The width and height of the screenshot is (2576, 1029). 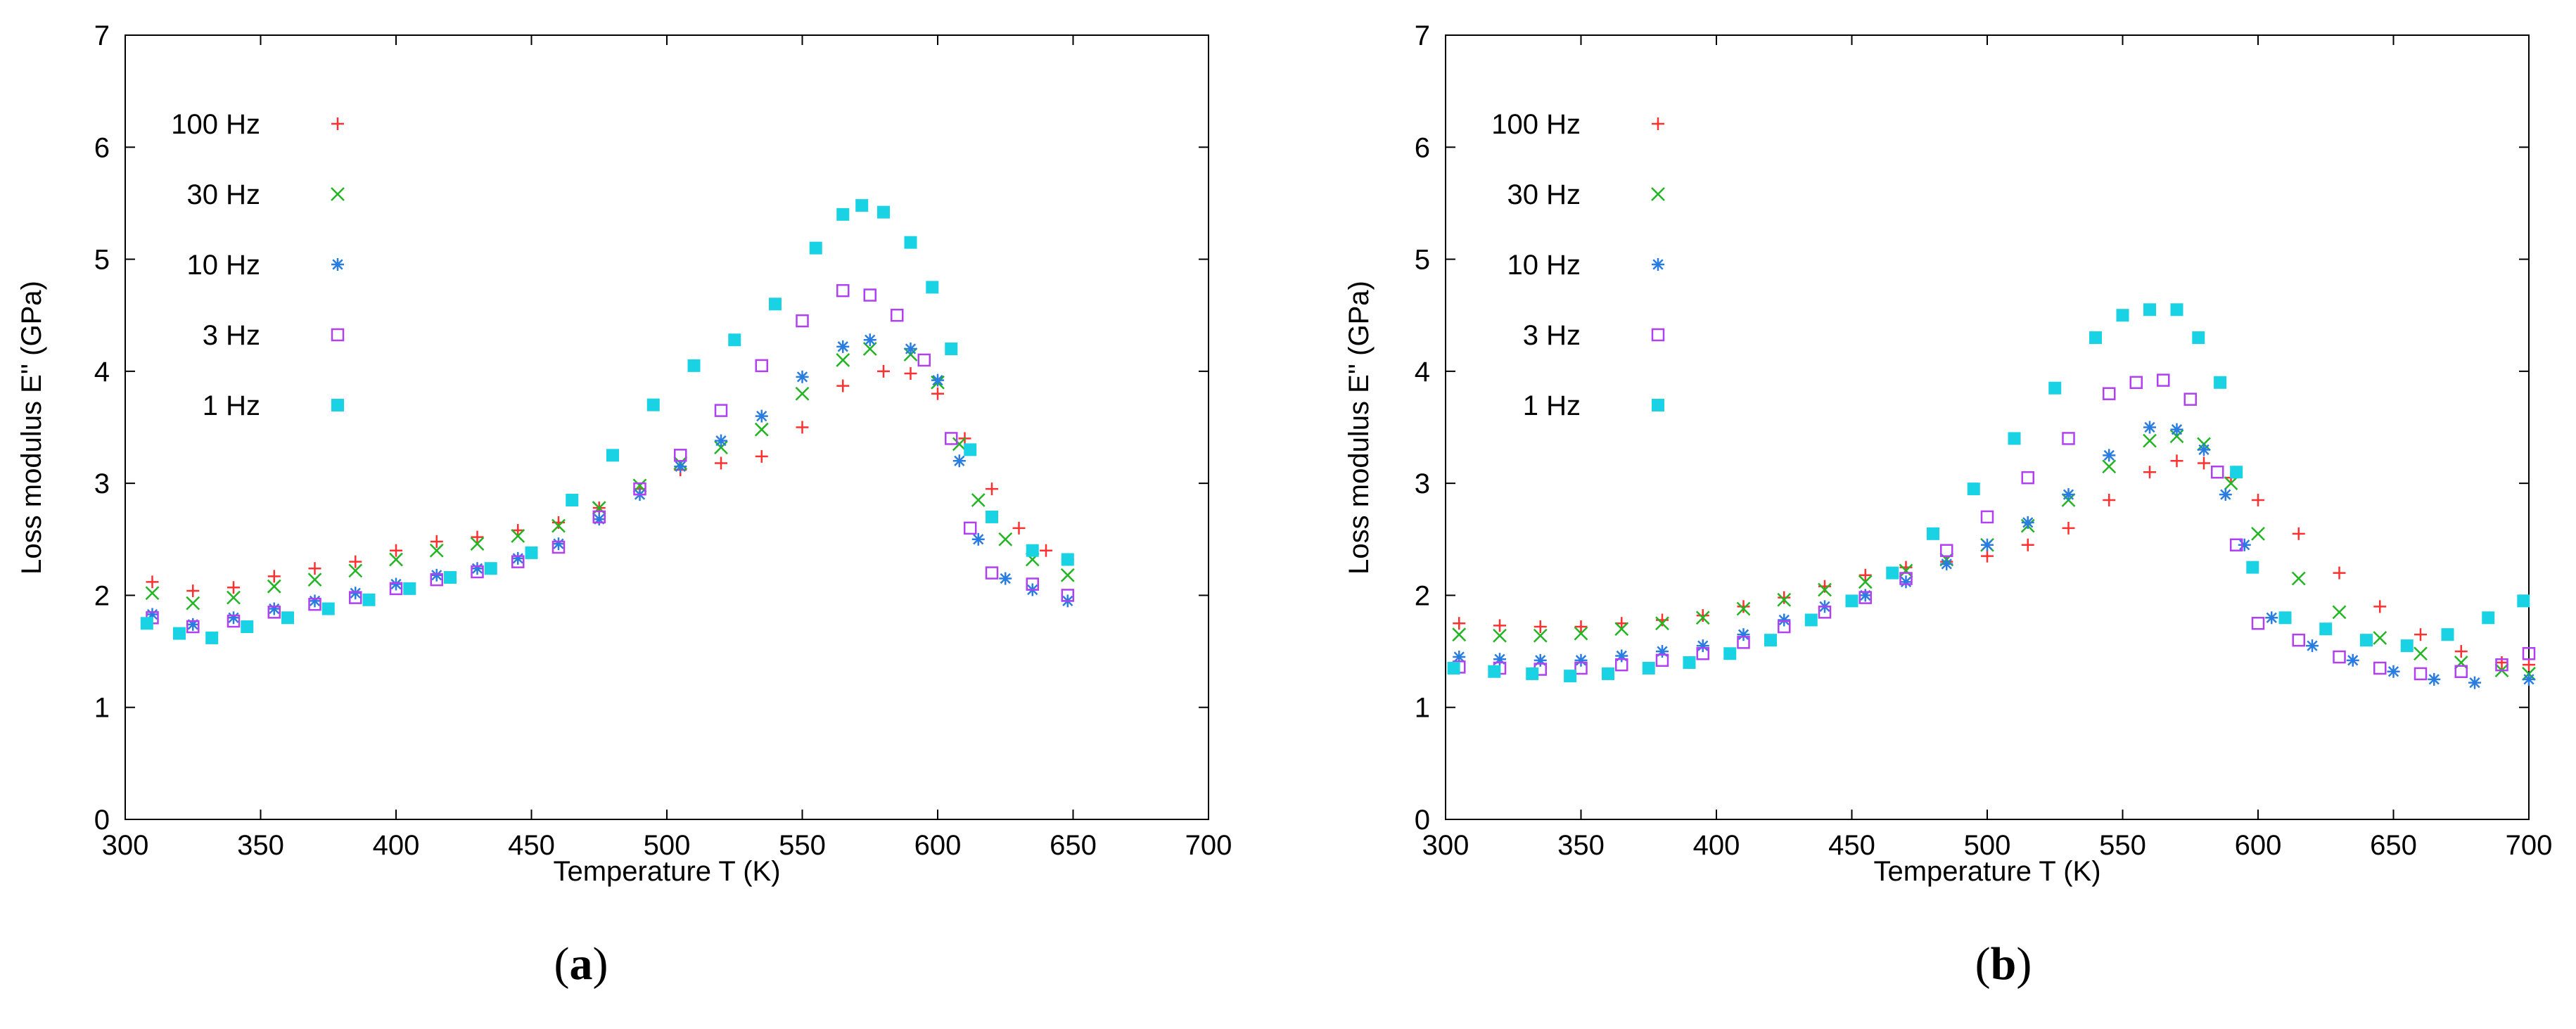 I want to click on legend-label: 30 Hz, so click(x=224, y=194).